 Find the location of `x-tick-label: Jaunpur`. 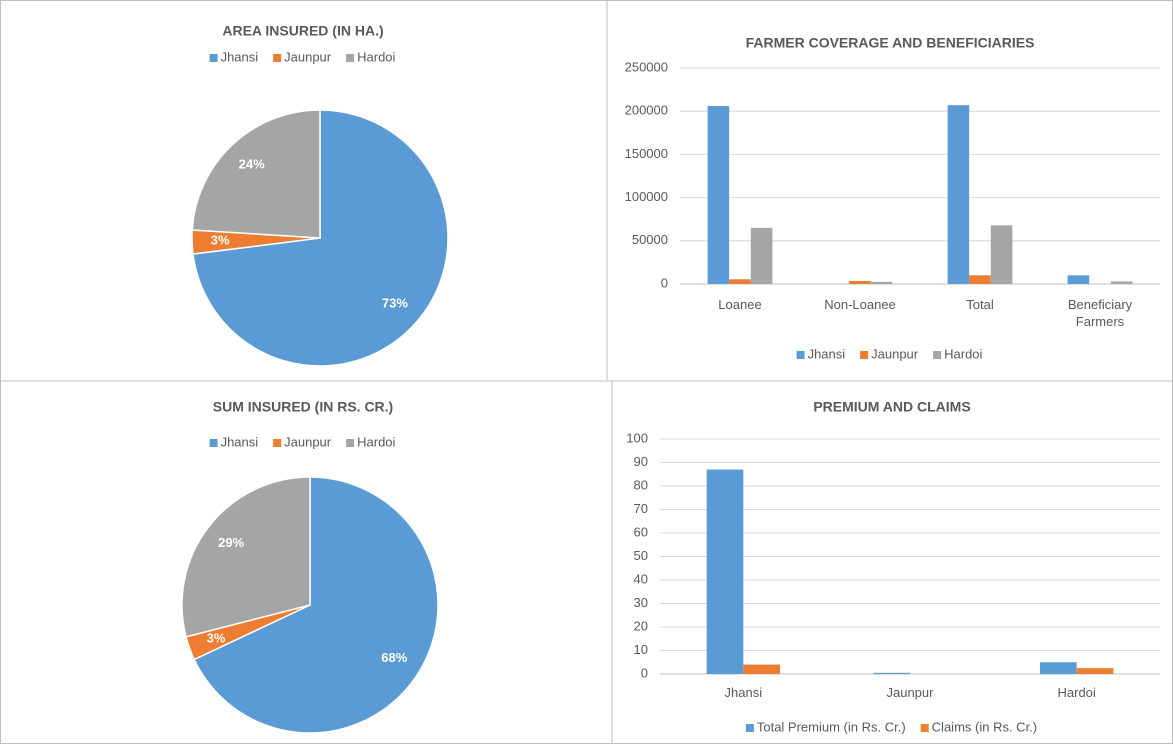

x-tick-label: Jaunpur is located at coordinates (910, 692).